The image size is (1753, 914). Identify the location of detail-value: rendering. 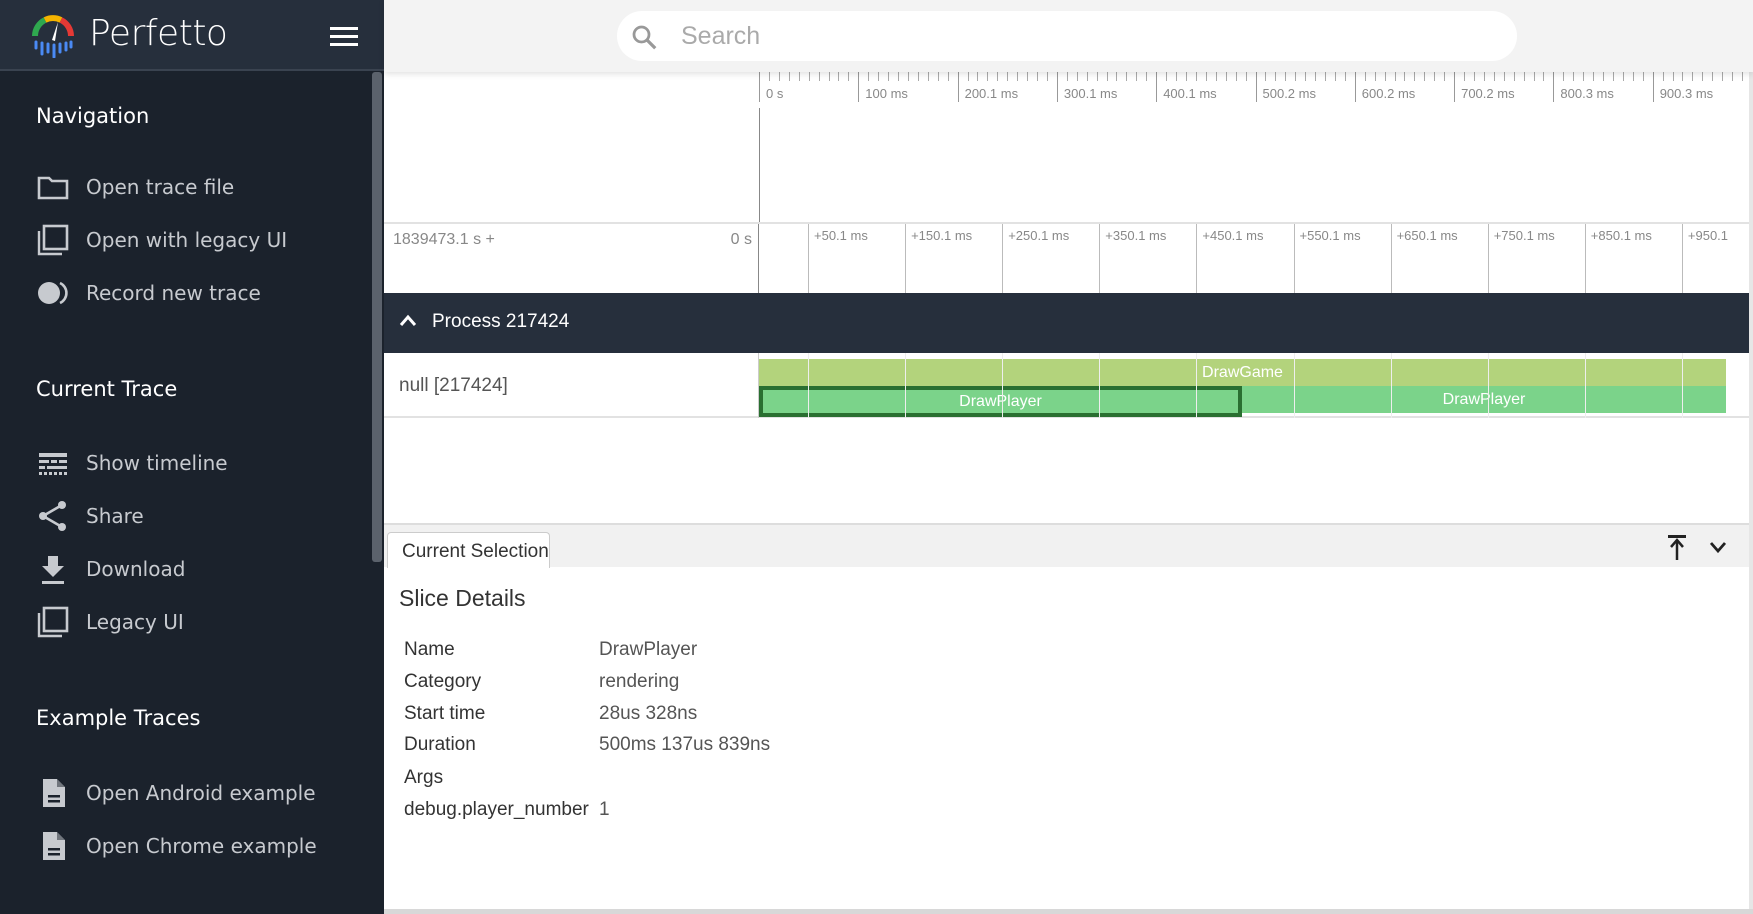
(639, 681).